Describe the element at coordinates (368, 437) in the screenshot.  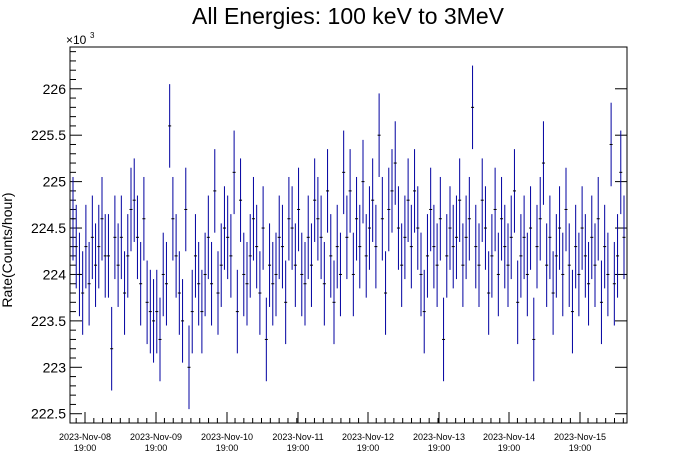
I see `x-tick-date: 2023-Nov-12` at that location.